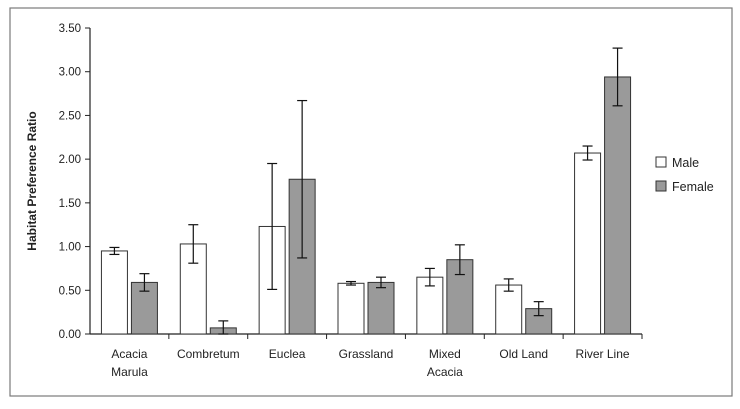  What do you see at coordinates (70, 160) in the screenshot?
I see `y-tick-label: 2.00` at bounding box center [70, 160].